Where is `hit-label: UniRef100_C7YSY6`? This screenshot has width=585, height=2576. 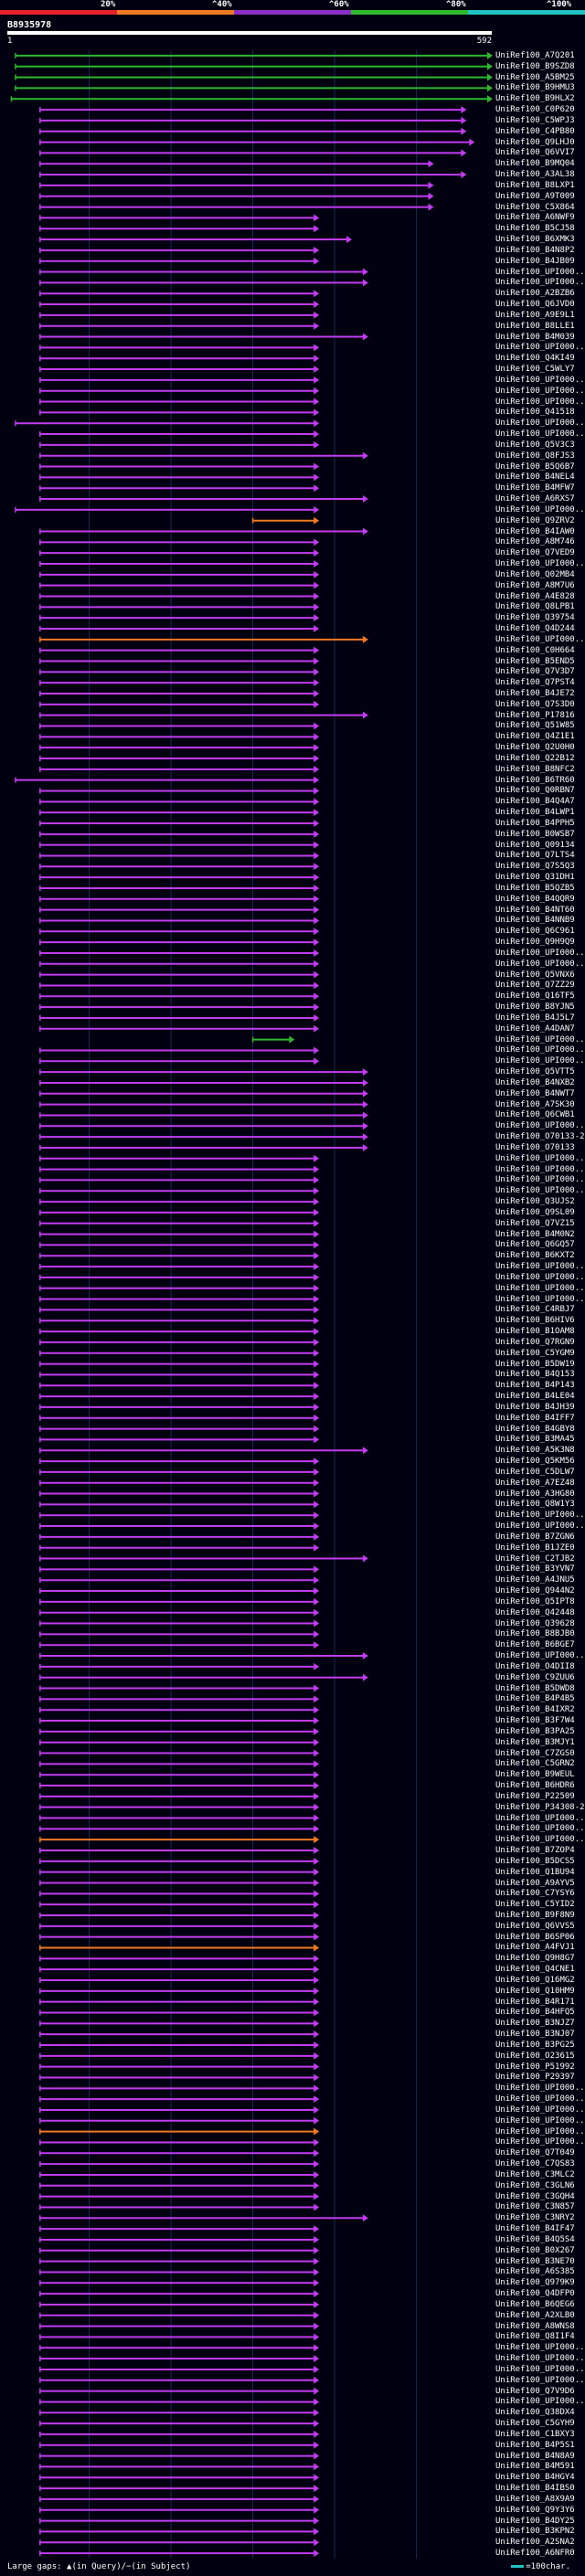
hit-label: UniRef100_C7YSY6 is located at coordinates (535, 1894).